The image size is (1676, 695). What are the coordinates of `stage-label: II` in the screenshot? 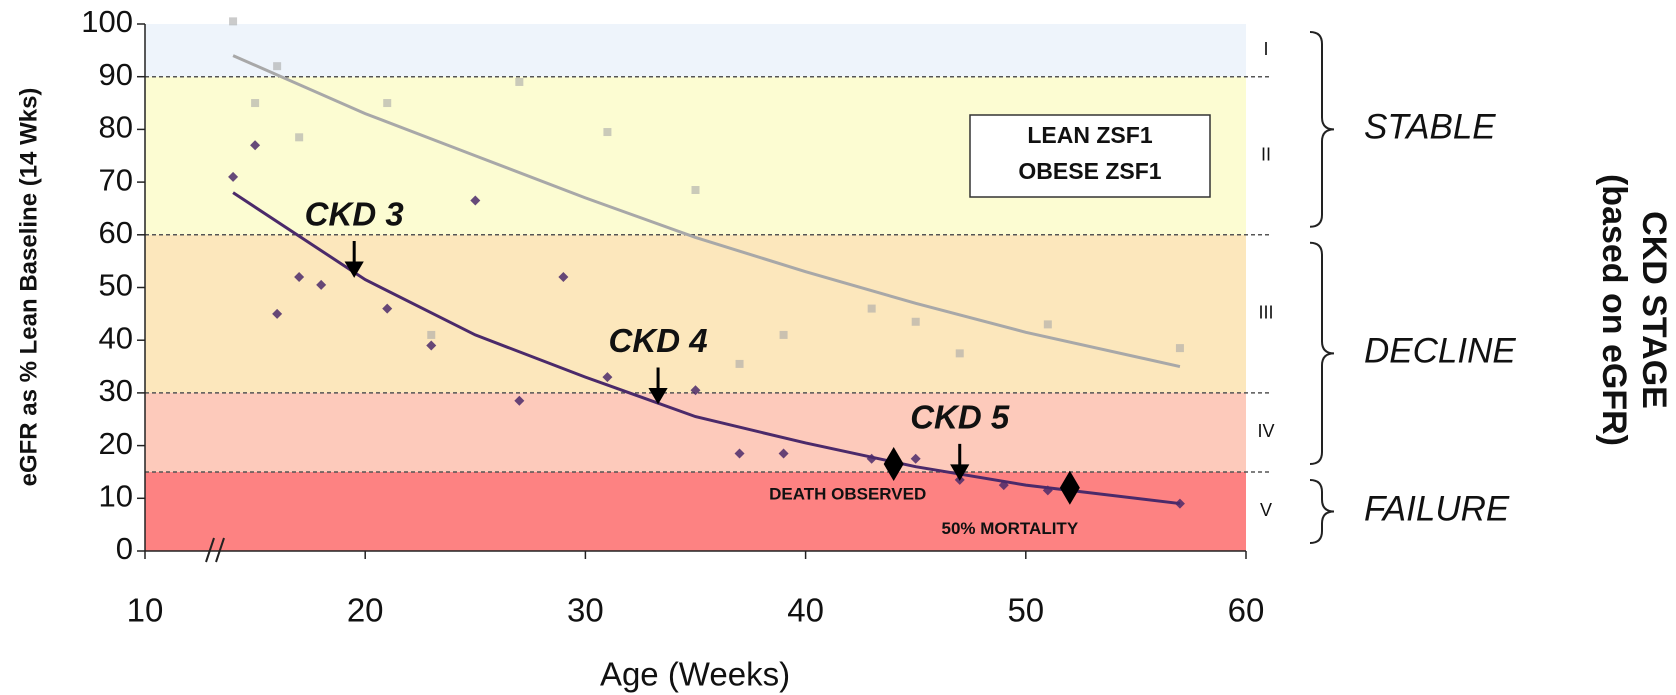 It's located at (1266, 155).